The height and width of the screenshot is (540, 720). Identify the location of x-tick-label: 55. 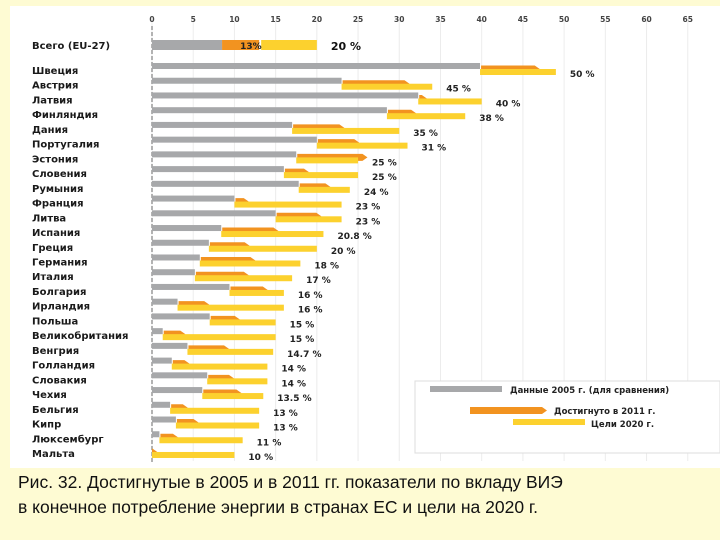
(605, 19).